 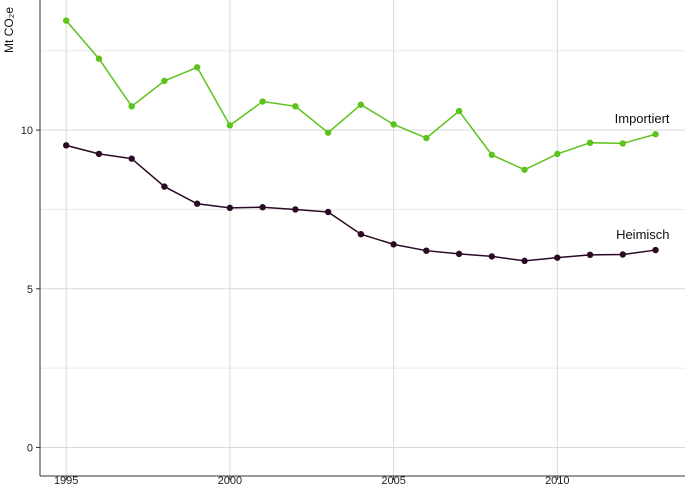 I want to click on x-tick-label: 2010, so click(x=557, y=480).